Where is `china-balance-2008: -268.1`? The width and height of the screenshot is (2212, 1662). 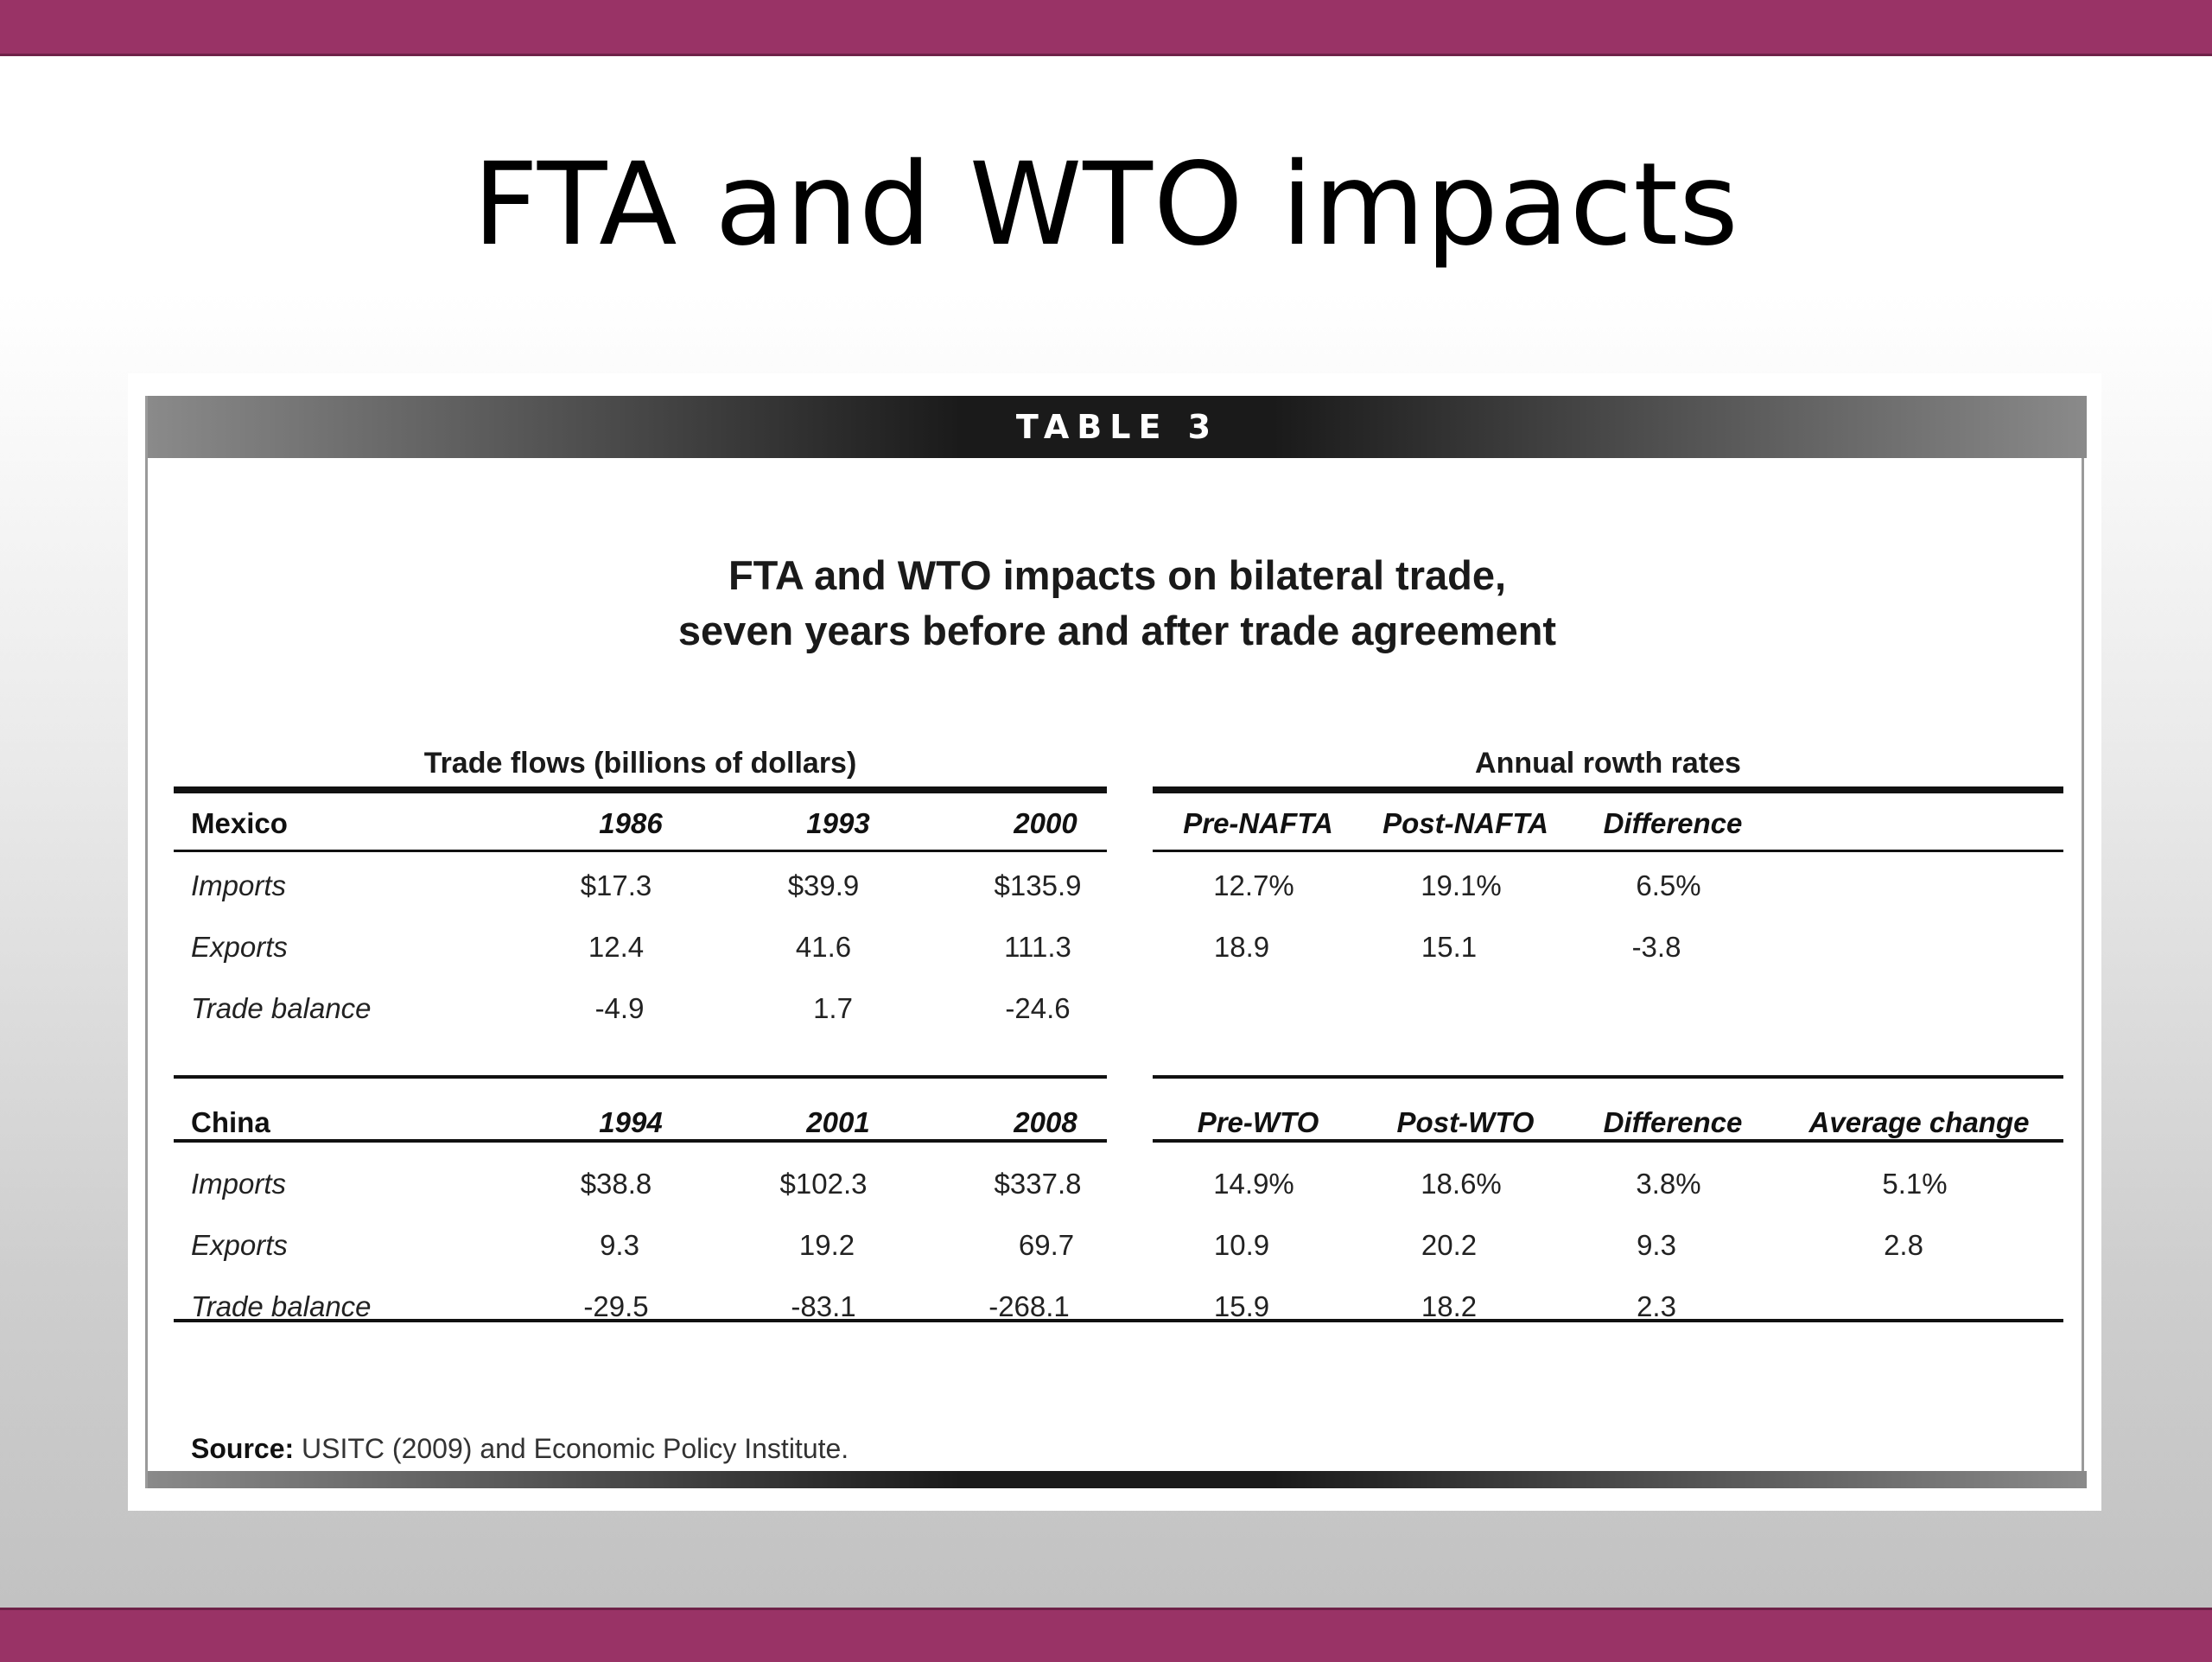 china-balance-2008: -268.1 is located at coordinates (1029, 1306).